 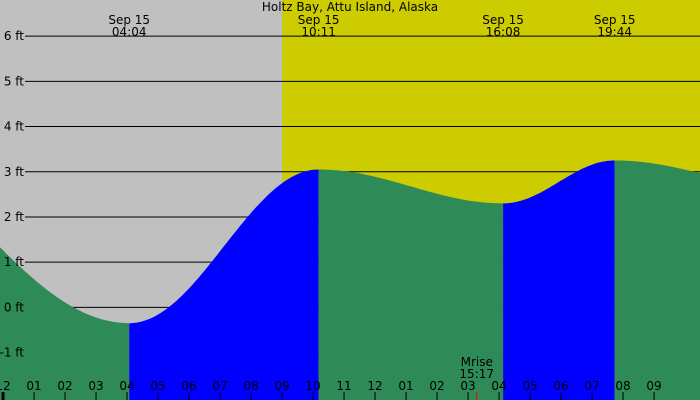 What do you see at coordinates (14, 217) in the screenshot?
I see `y-tick-label: 2 ft` at bounding box center [14, 217].